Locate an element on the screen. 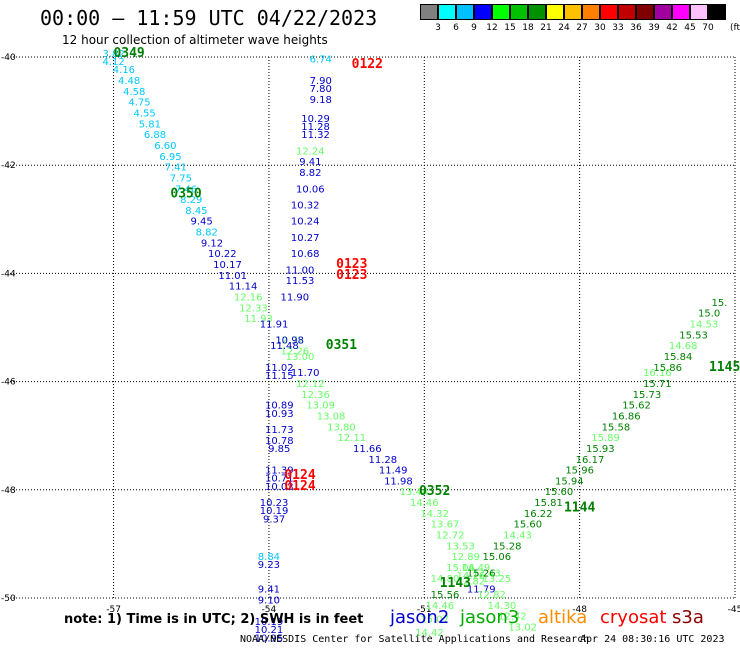 This screenshot has width=740, height=650. footer-timestamp: Apr 24 08:30:16 UTC 2023 is located at coordinates (652, 639).